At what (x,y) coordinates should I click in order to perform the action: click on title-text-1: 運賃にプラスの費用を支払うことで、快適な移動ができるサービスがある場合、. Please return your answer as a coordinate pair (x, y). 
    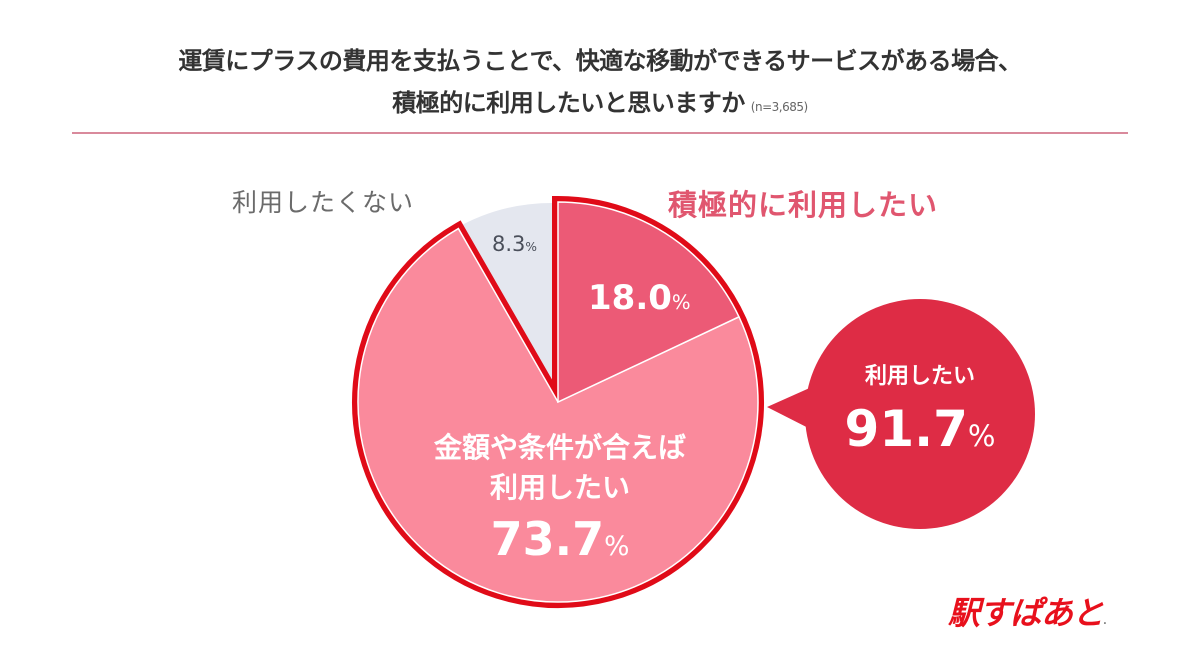
    Looking at the image, I should click on (600, 61).